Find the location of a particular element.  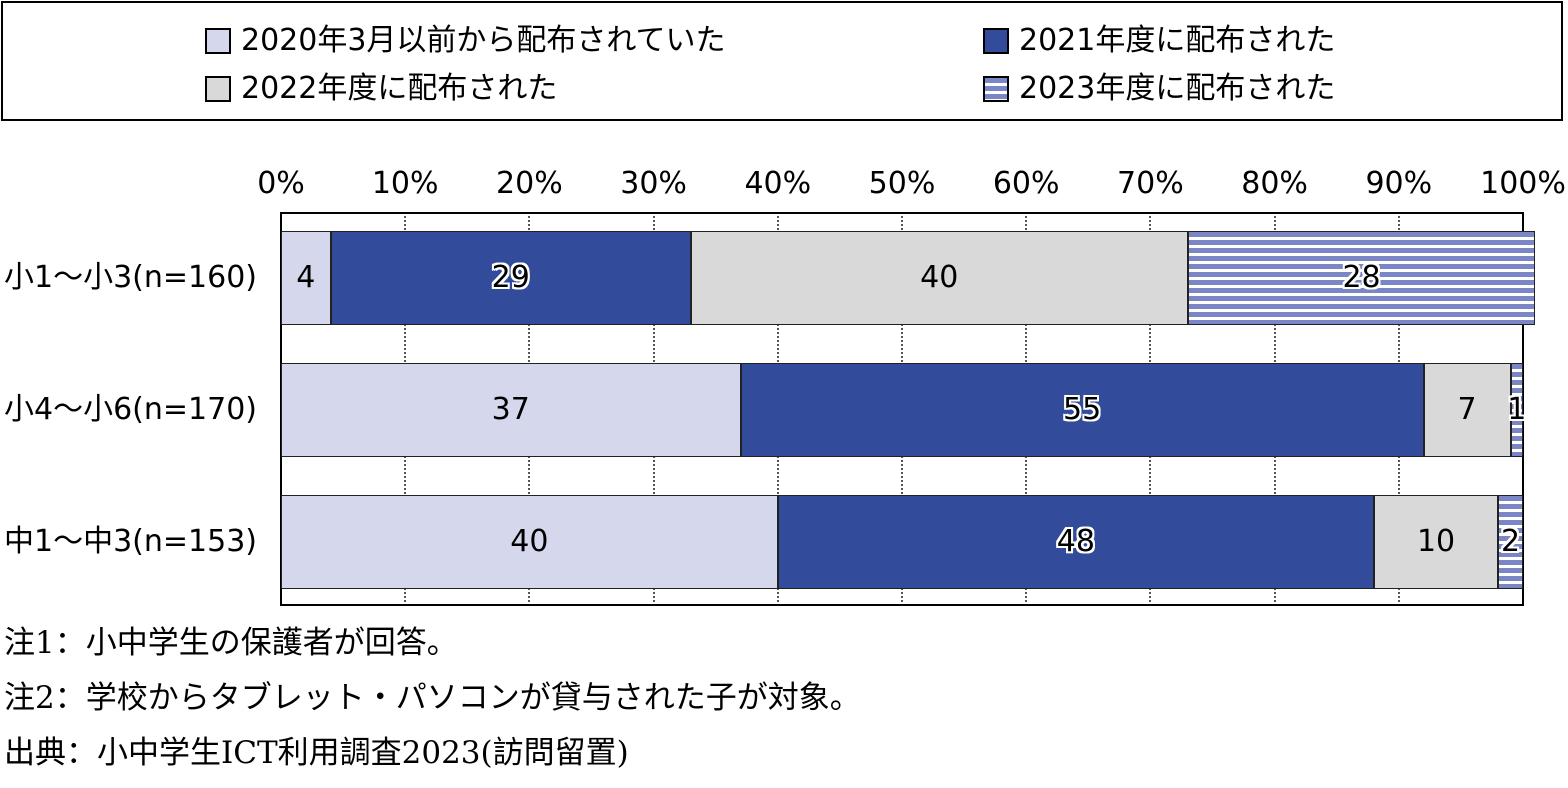

bar-value-label: 55 is located at coordinates (1082, 409).